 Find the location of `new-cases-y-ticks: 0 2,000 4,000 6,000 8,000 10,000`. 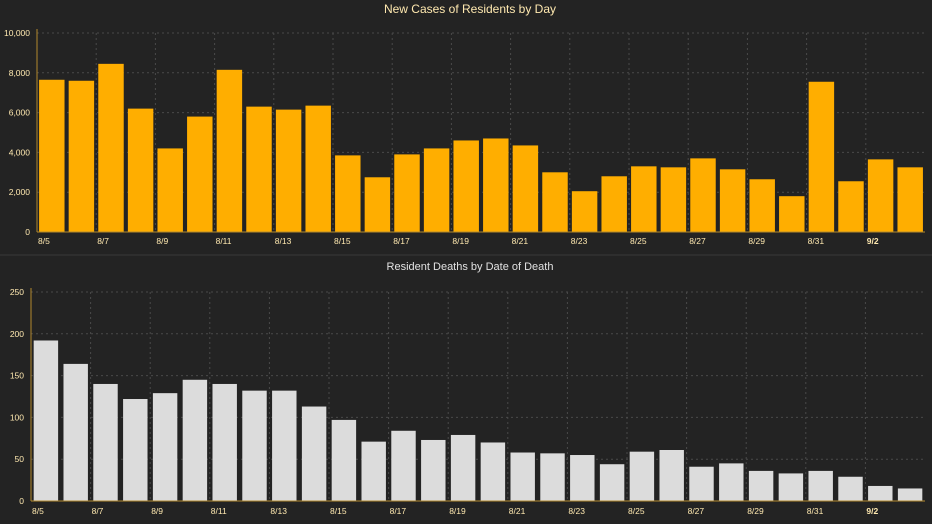

new-cases-y-ticks: 0 2,000 4,000 6,000 8,000 10,000 is located at coordinates (17, 132).